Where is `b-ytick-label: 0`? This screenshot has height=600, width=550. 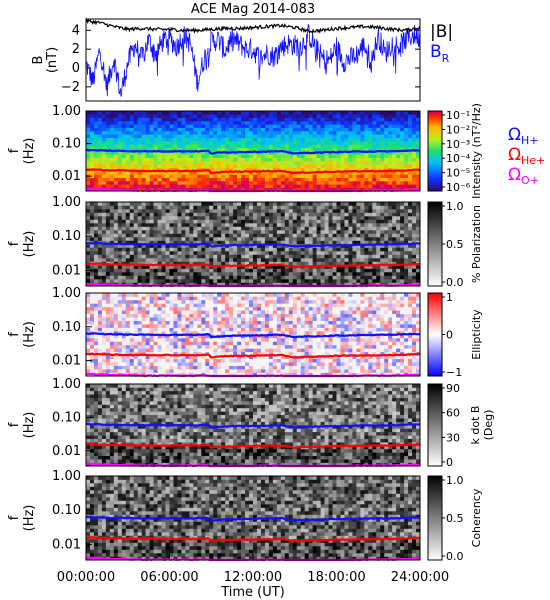 b-ytick-label: 0 is located at coordinates (76, 68).